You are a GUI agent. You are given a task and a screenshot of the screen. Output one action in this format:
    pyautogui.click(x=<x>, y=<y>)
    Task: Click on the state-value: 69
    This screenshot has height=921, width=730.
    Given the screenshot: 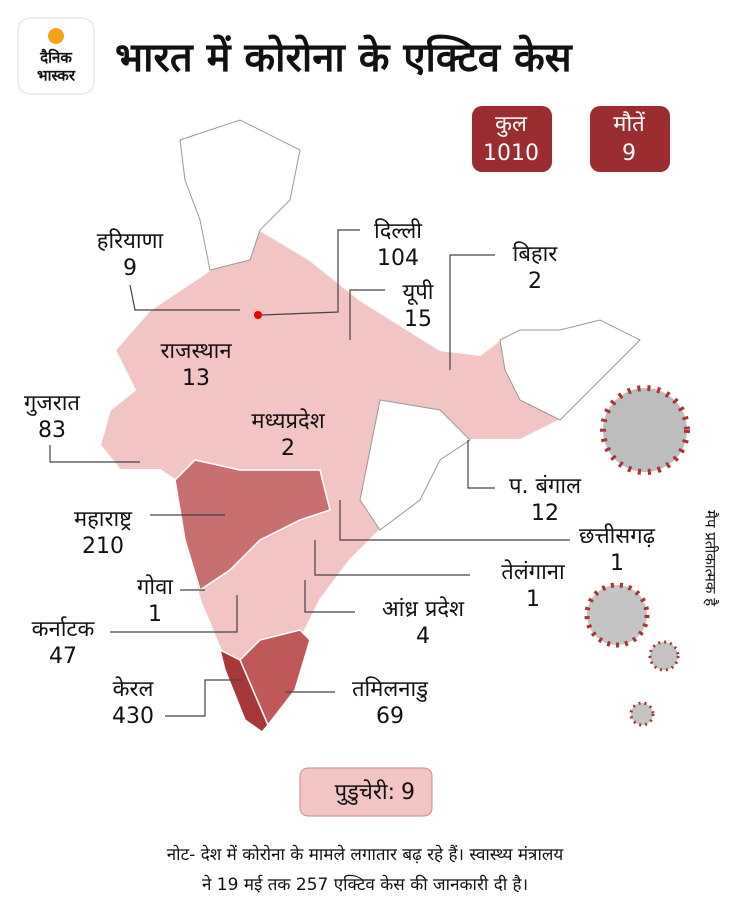 What is the action you would take?
    pyautogui.click(x=390, y=716)
    